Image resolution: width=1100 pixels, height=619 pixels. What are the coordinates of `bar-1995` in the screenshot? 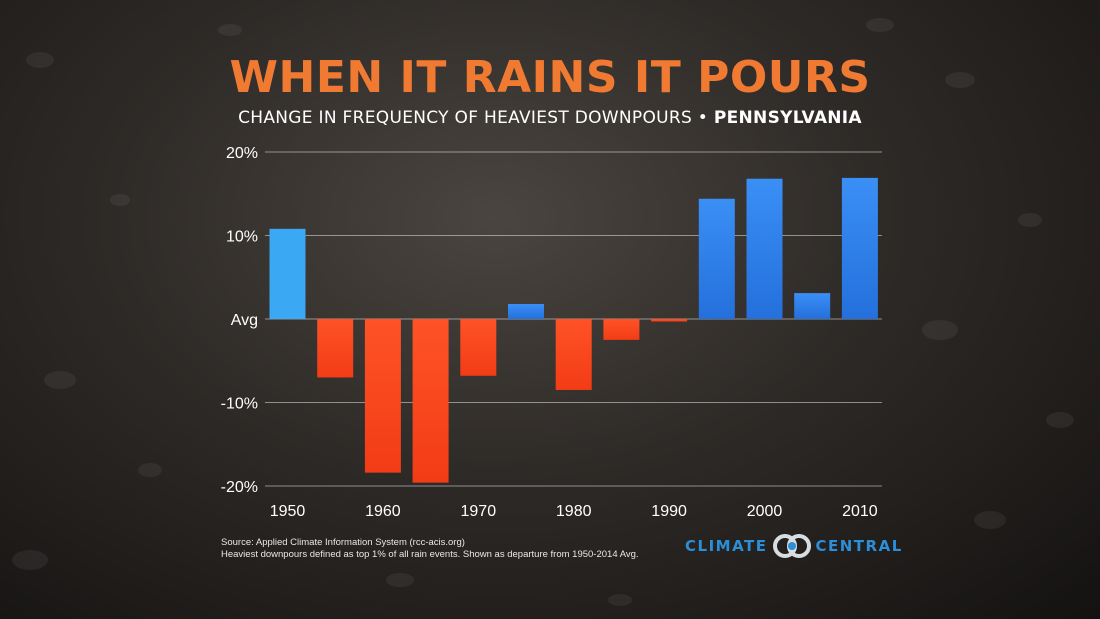 It's located at (716, 258).